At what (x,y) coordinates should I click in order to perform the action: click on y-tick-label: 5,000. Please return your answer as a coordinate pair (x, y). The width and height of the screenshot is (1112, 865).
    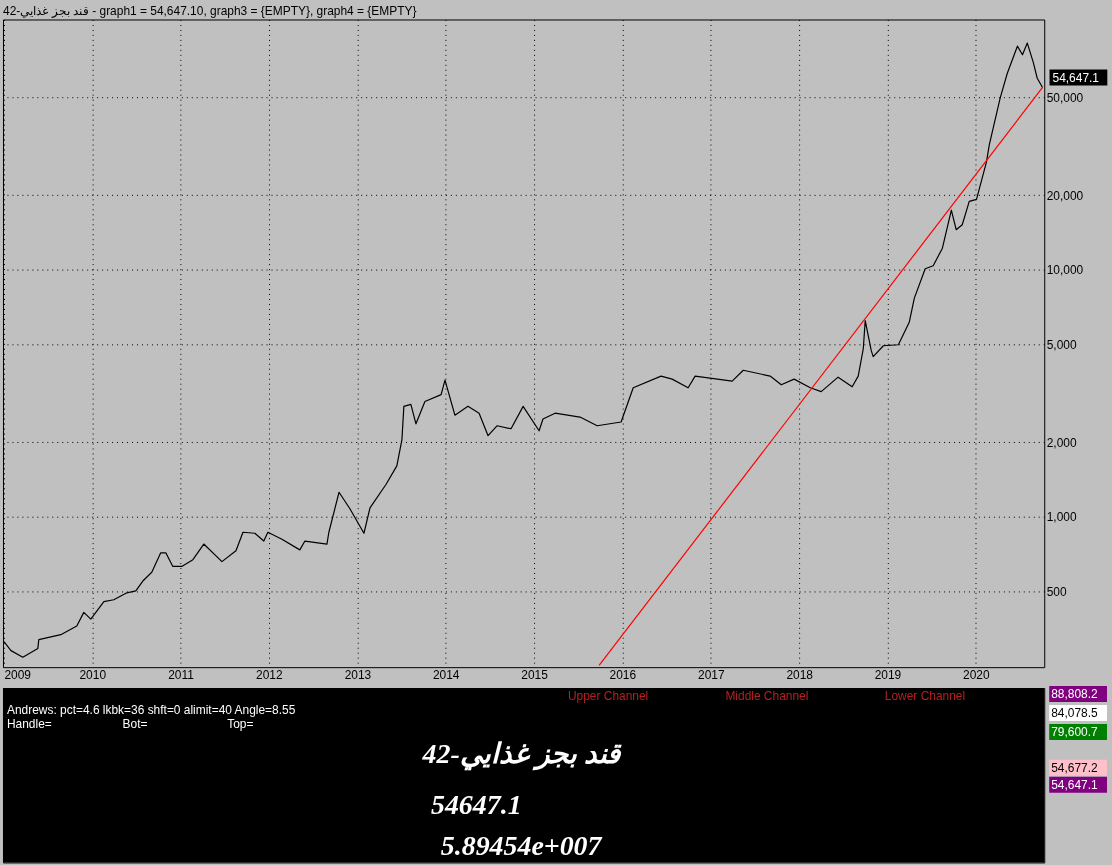
    Looking at the image, I should click on (1061, 344).